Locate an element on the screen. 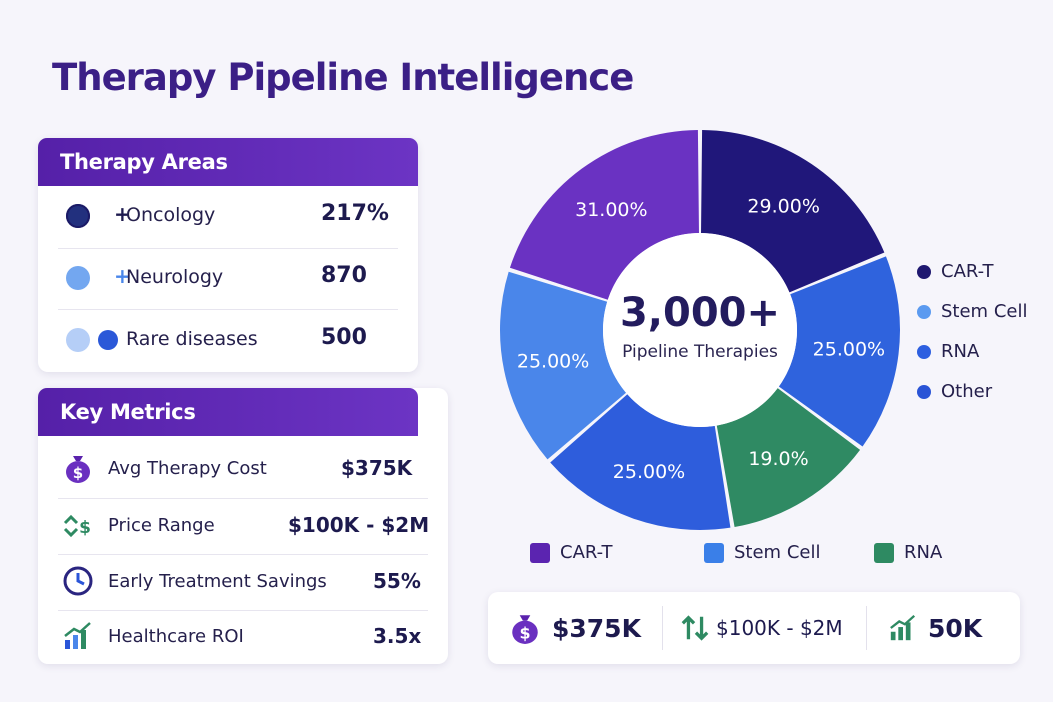 The image size is (1053, 702). oncology-dot-icon is located at coordinates (78, 216).